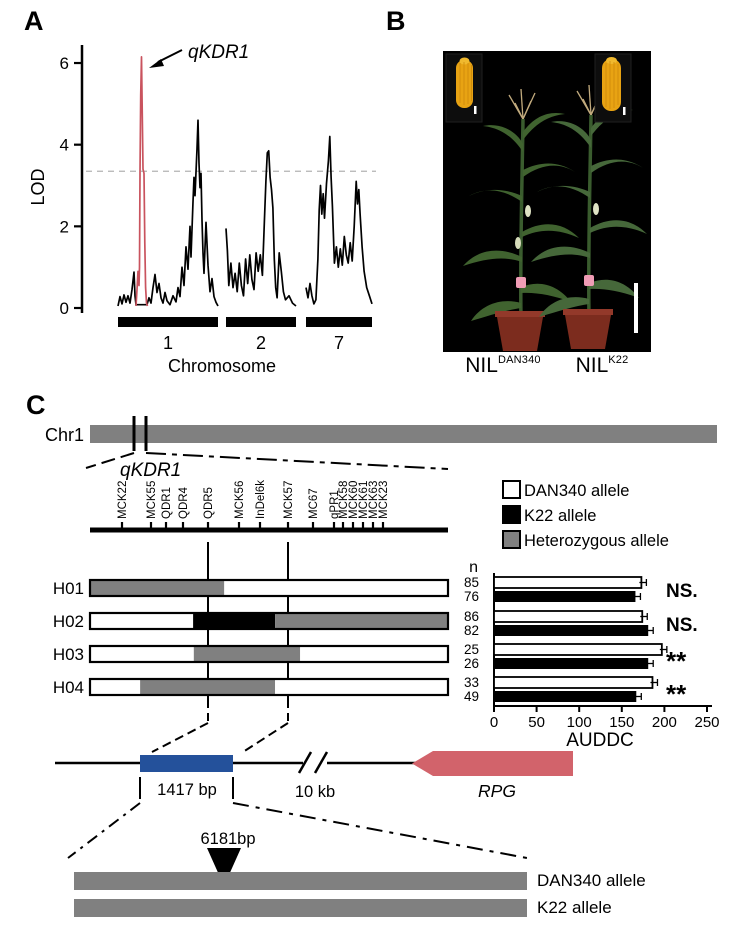 This screenshot has width=744, height=946. Describe the element at coordinates (38, 186) in the screenshot. I see `lod-y-axis-title: LOD` at that location.